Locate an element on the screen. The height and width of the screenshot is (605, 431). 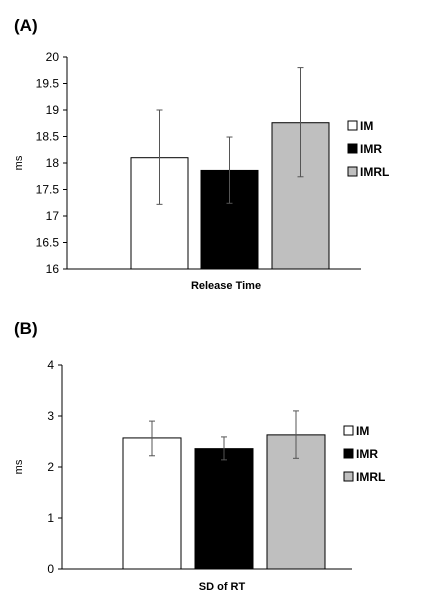
panel-a-y-tick-label: 16.5 is located at coordinates (48, 243).